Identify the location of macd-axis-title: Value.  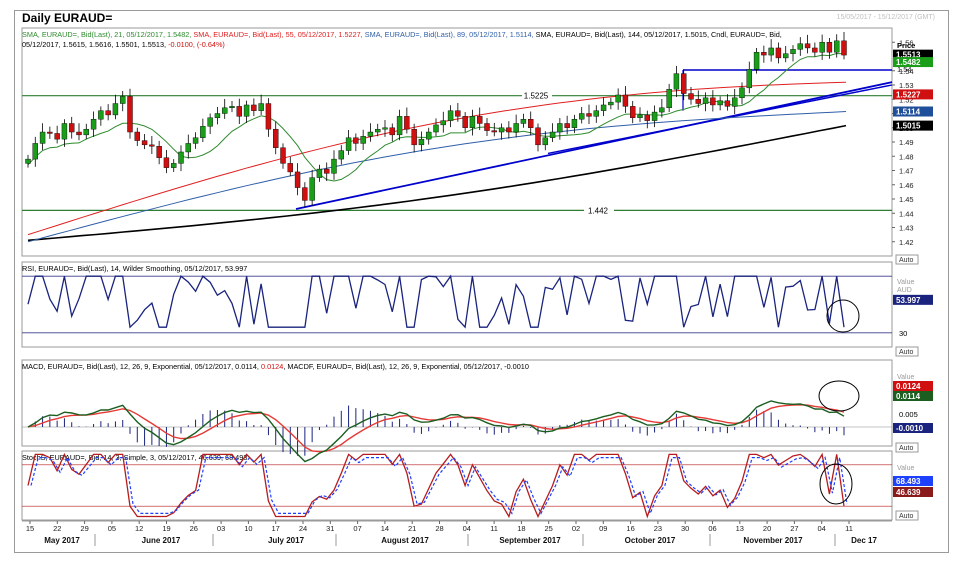
(905, 377).